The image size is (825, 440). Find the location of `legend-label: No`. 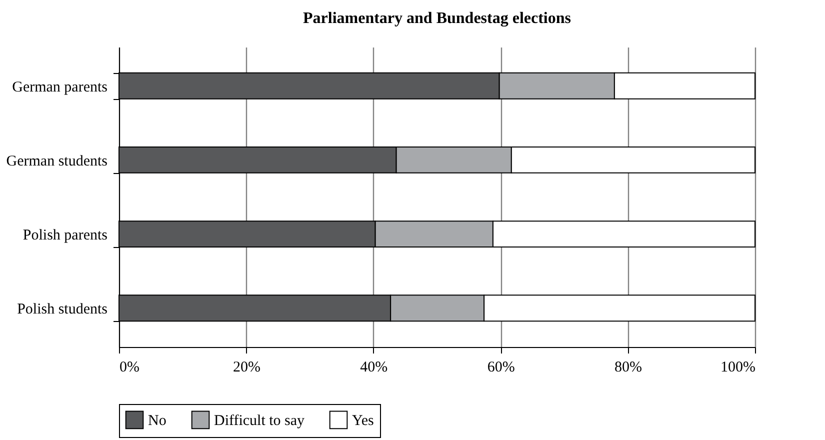

legend-label: No is located at coordinates (157, 420).